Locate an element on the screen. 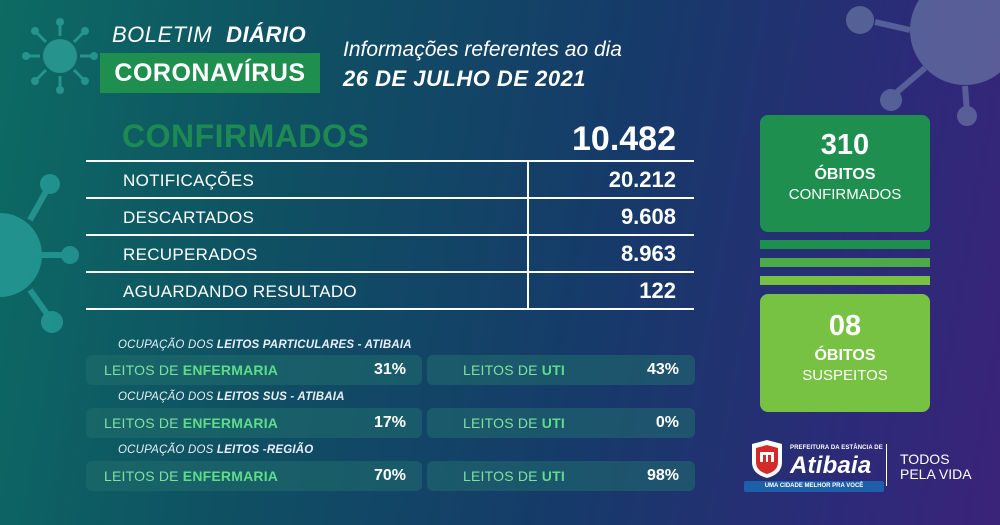 Image resolution: width=1000 pixels, height=525 pixels. divider-top is located at coordinates (390, 161).